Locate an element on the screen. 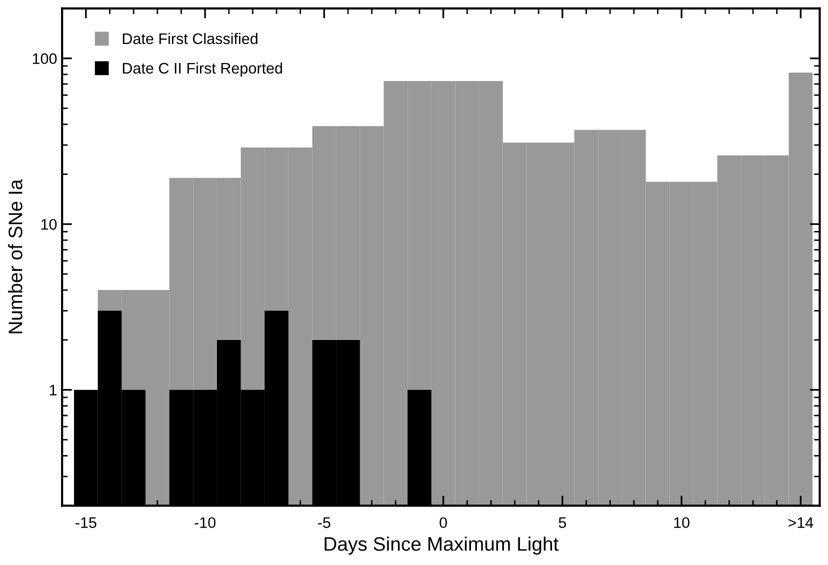  legend-label: Date First Classified is located at coordinates (190, 38).